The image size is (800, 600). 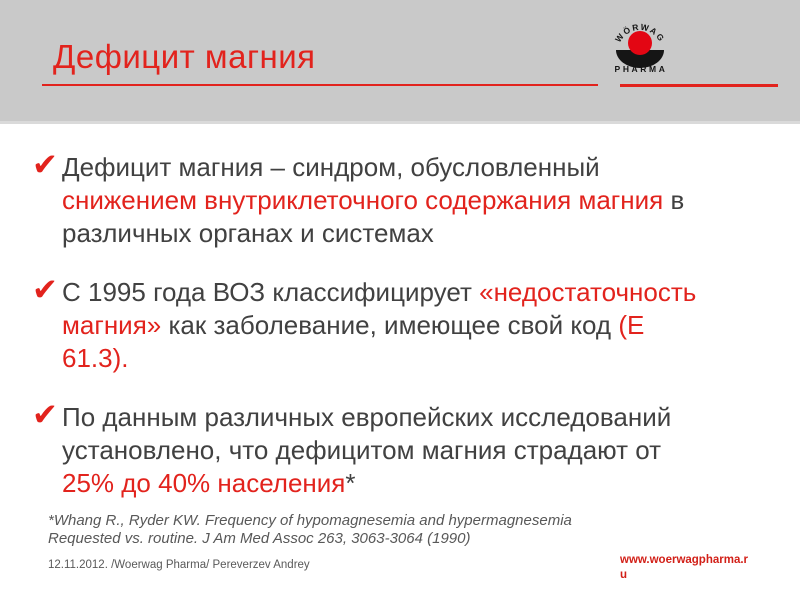 I want to click on logo-red-dot-icon, so click(x=640, y=43).